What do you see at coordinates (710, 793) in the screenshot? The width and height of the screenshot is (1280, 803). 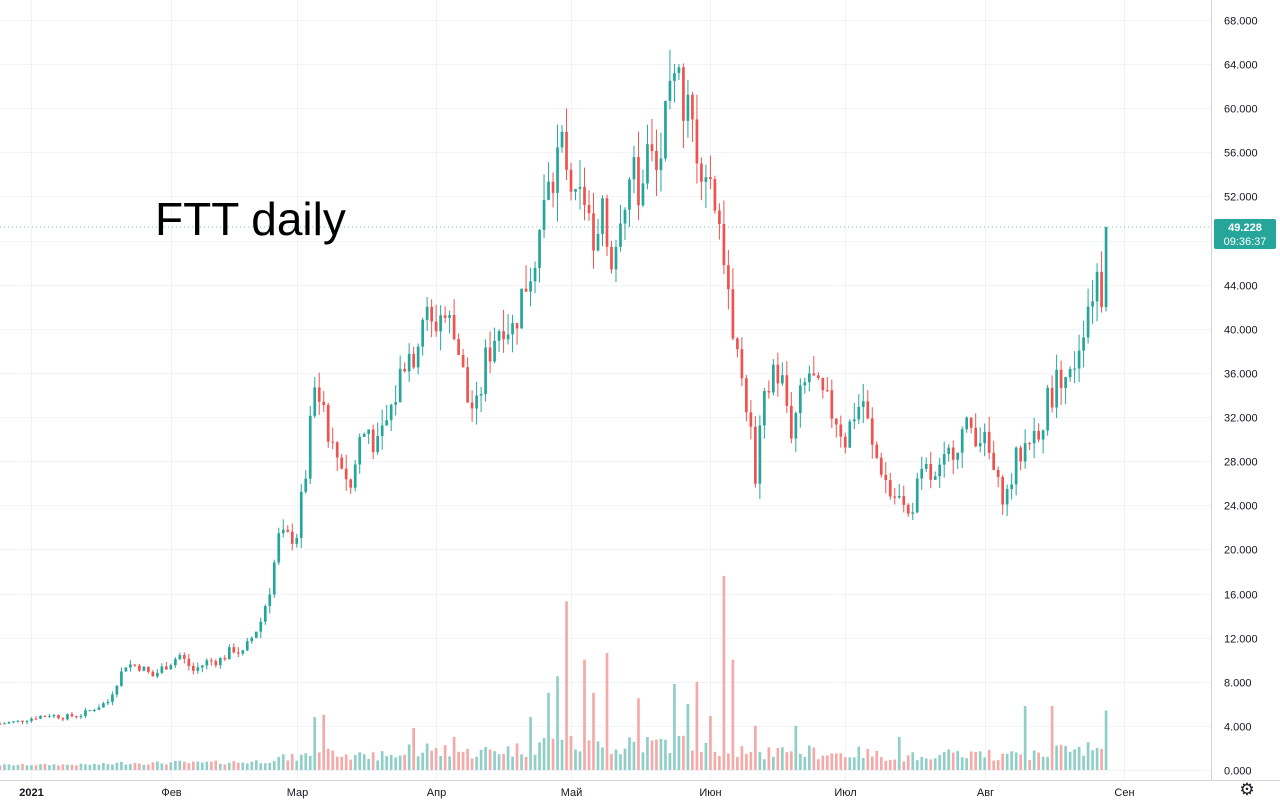 I see `x-tick-label: Июн` at bounding box center [710, 793].